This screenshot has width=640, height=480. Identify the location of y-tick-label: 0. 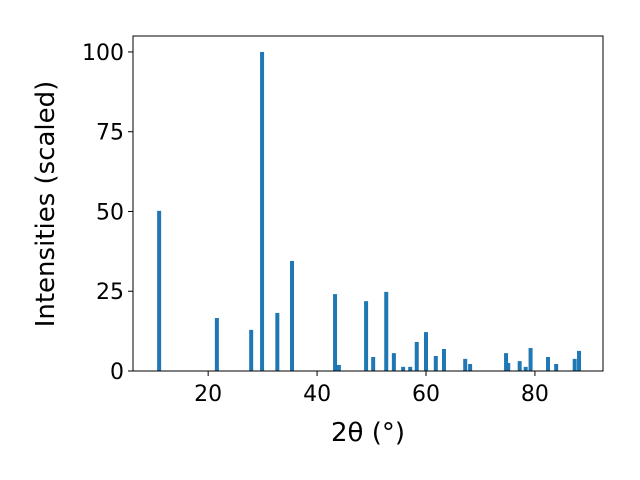
(117, 372).